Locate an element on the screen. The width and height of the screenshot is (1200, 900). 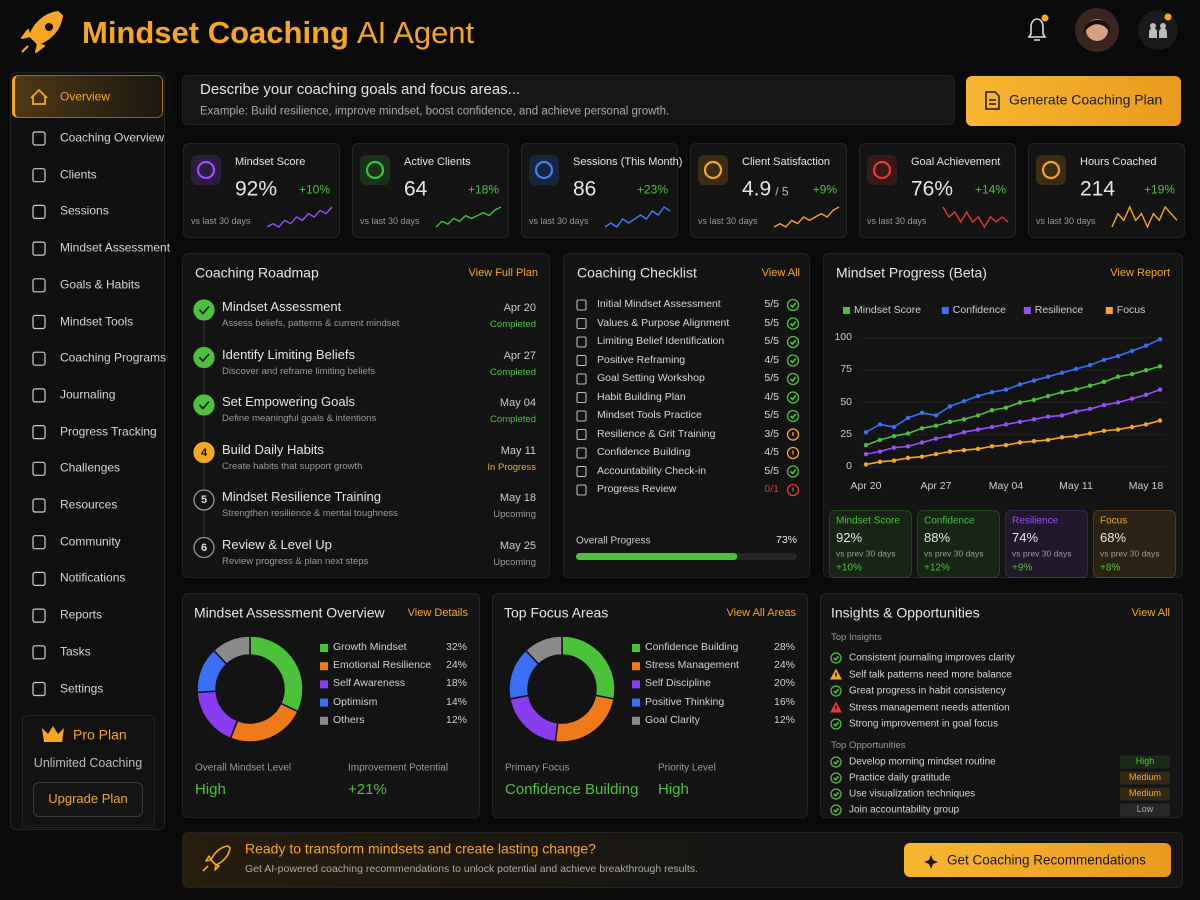
section-heading: Top Insights is located at coordinates (856, 637).